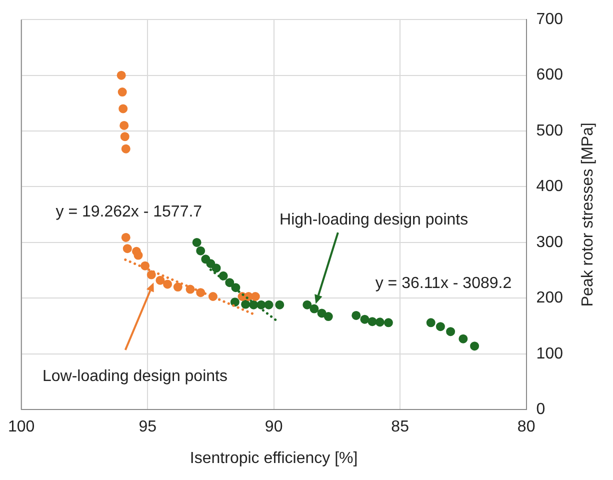  Describe the element at coordinates (129, 212) in the screenshot. I see `annotation: y = 19.262x - 1577.7` at that location.